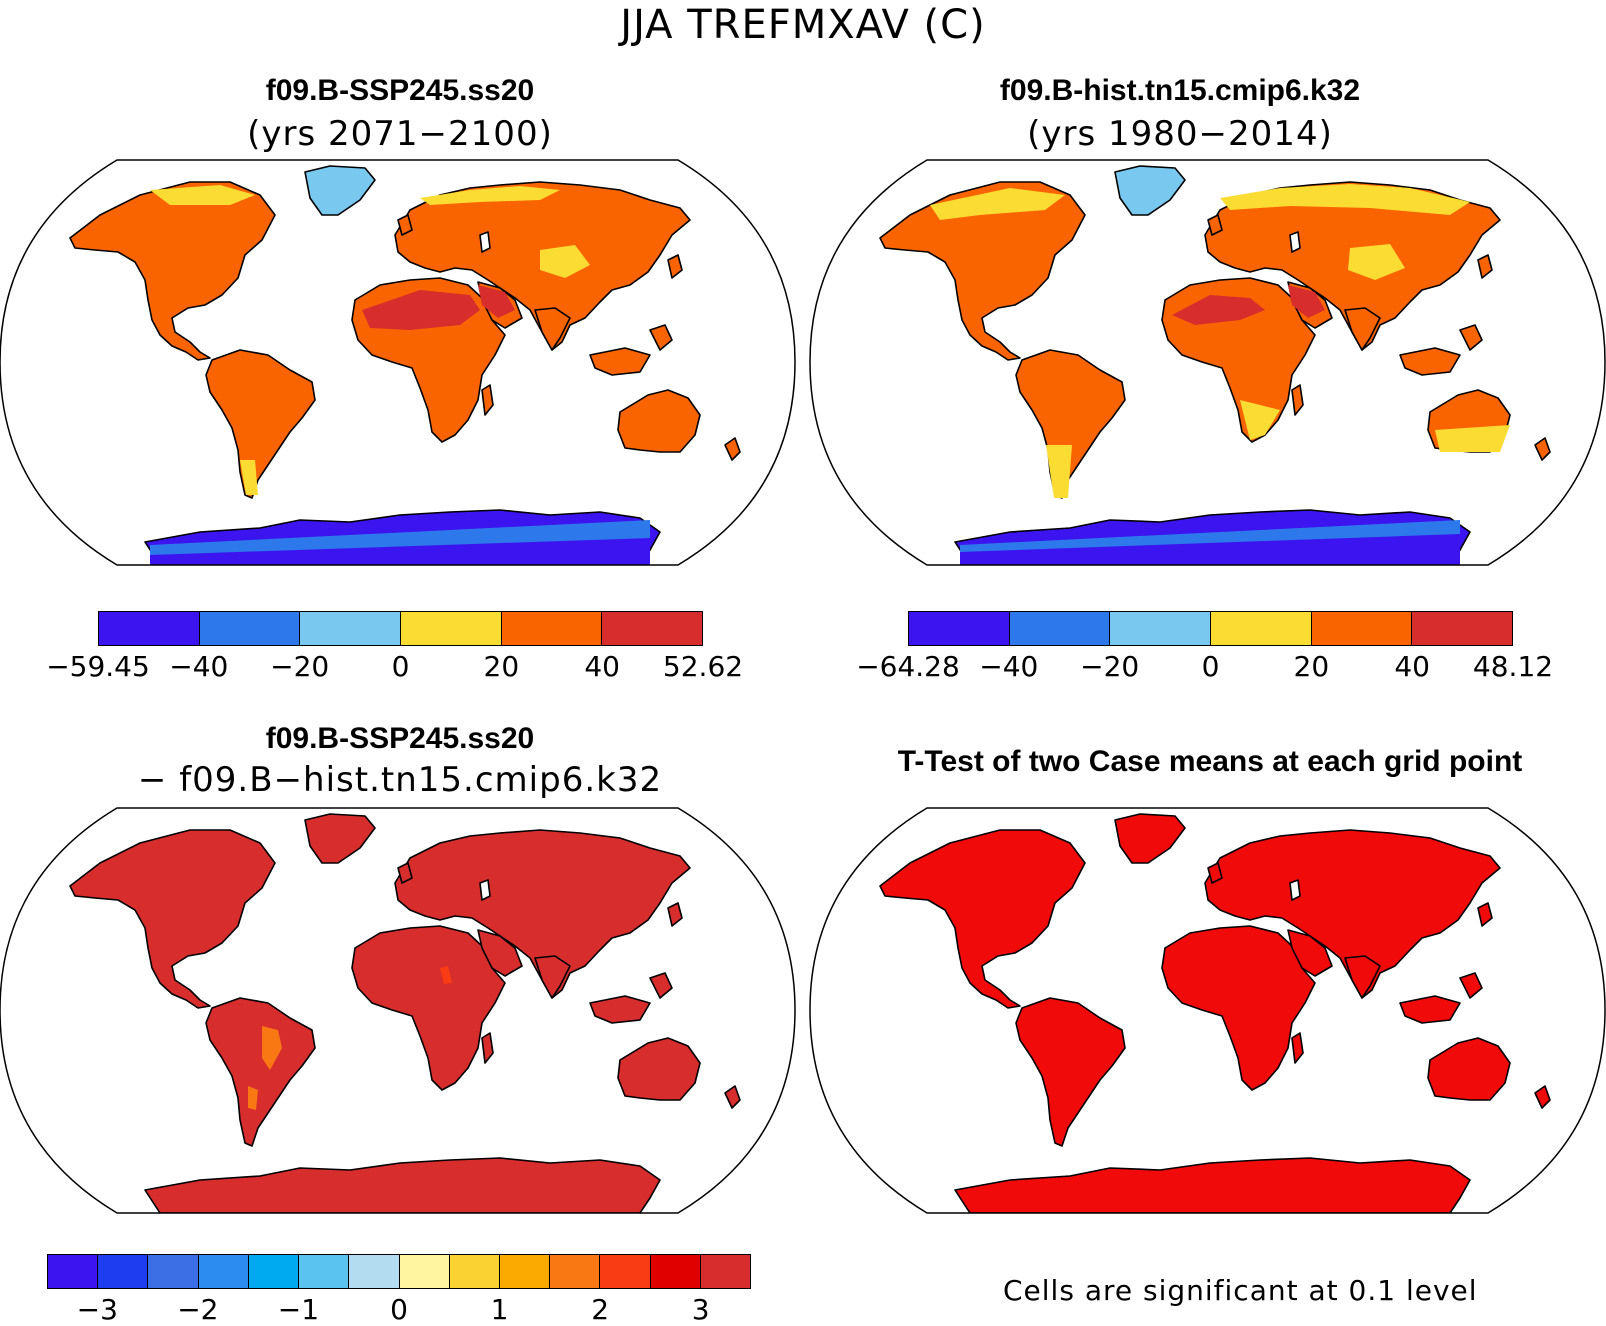 The height and width of the screenshot is (1326, 1606). Describe the element at coordinates (1180, 90) in the screenshot. I see `panel-tr-title: f09.B-hist.tn15.cmip6.k32` at that location.